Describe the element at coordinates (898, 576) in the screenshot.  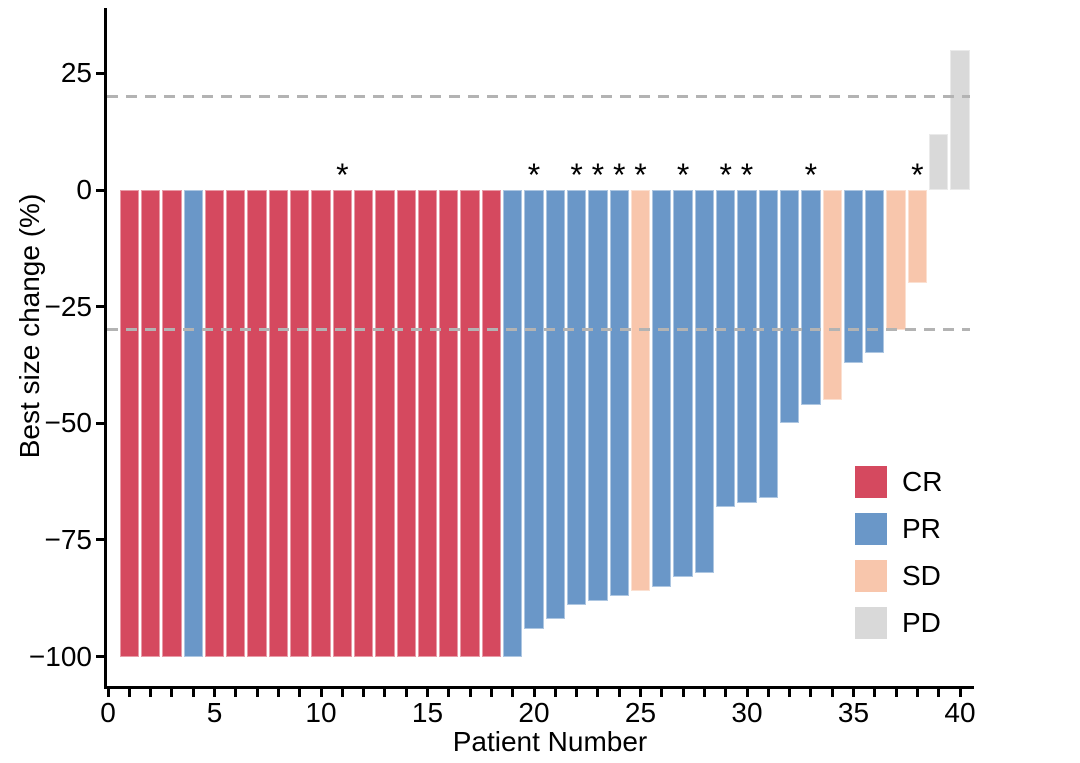
I see `legend-item-SD: SD` at that location.